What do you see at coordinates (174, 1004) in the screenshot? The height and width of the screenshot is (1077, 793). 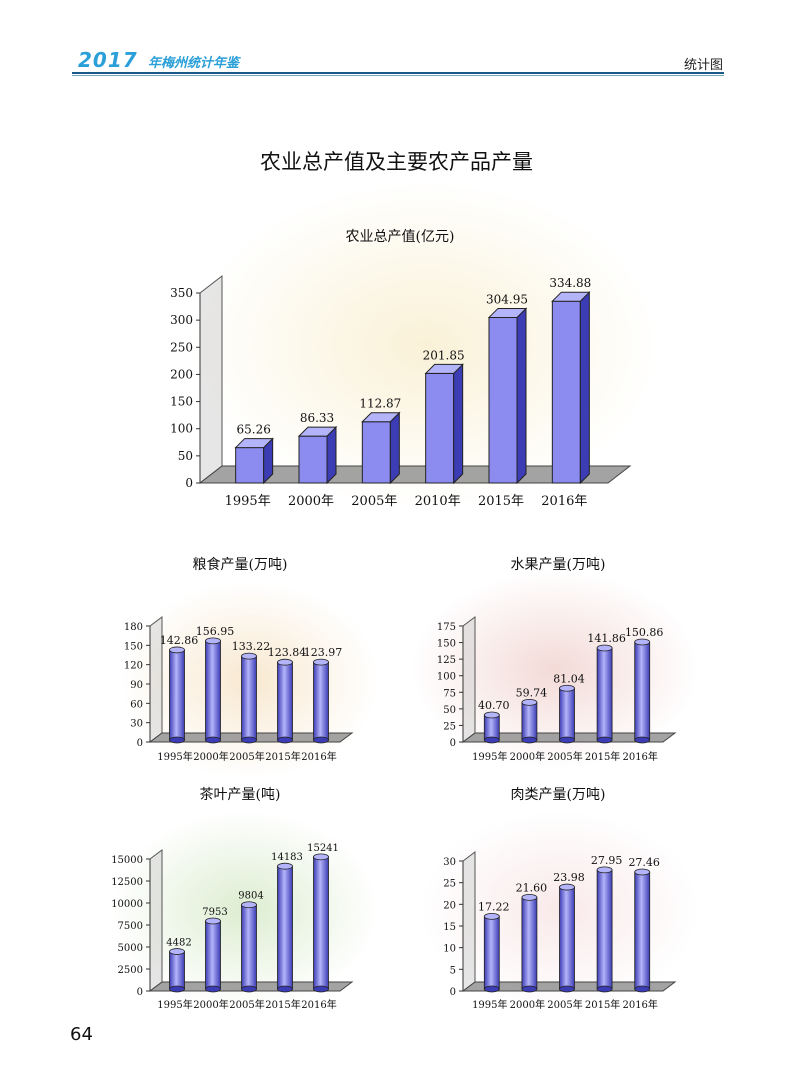 I see `tea-x-tick-label: 1995年` at bounding box center [174, 1004].